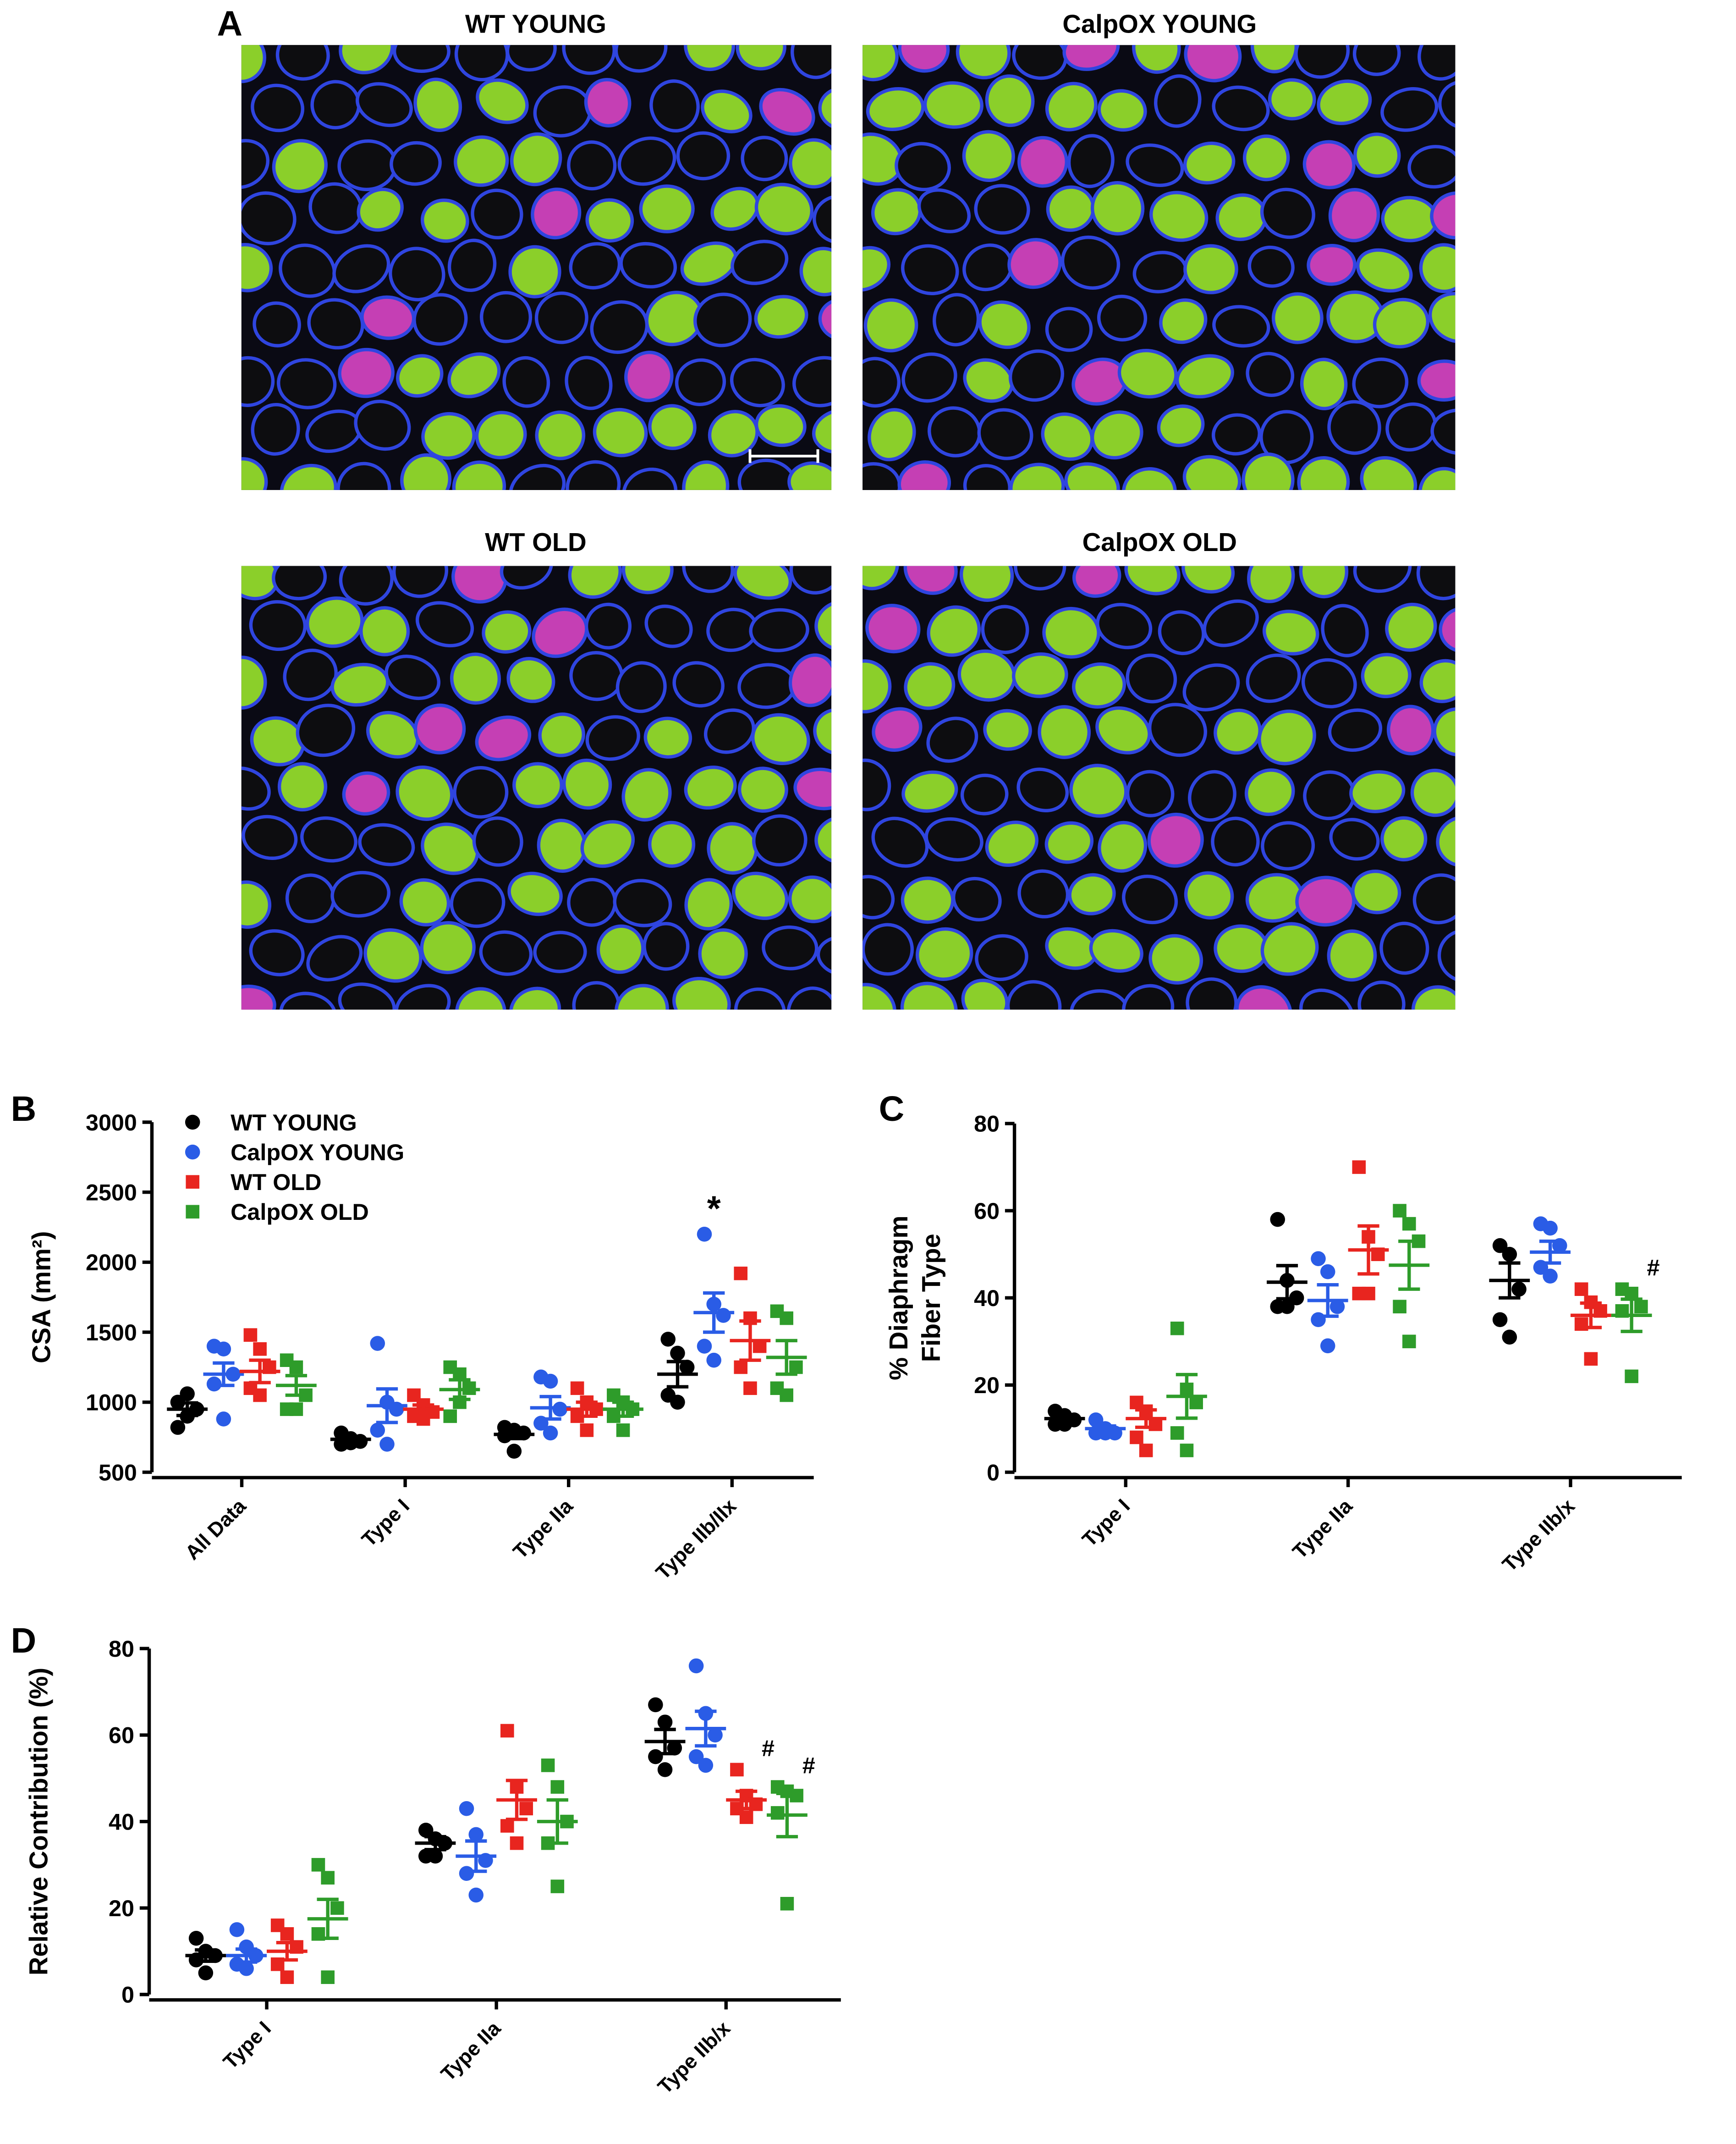 This screenshot has width=1736, height=2144. What do you see at coordinates (784, 456) in the screenshot?
I see `scale-bar` at bounding box center [784, 456].